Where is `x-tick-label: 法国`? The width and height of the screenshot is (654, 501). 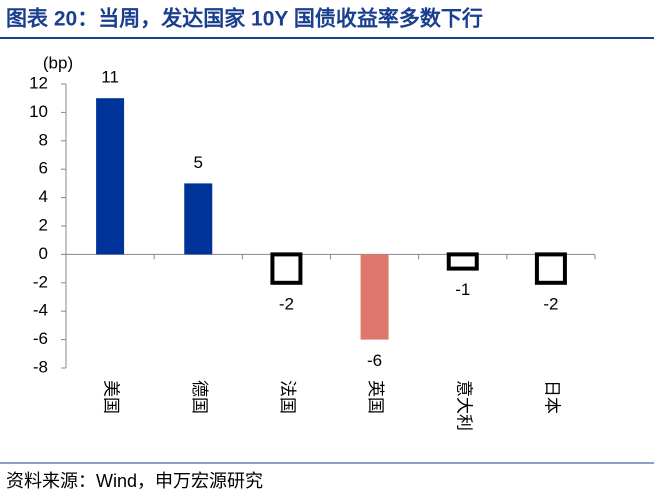
x-tick-label: 法国 is located at coordinates (287, 397).